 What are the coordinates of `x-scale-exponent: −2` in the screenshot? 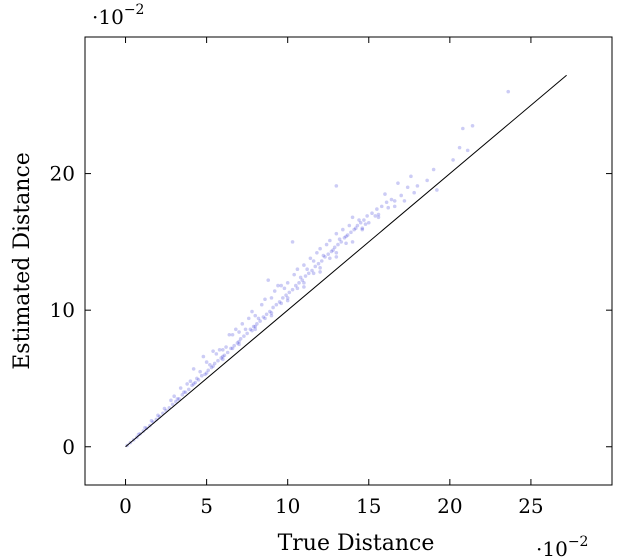 It's located at (578, 542).